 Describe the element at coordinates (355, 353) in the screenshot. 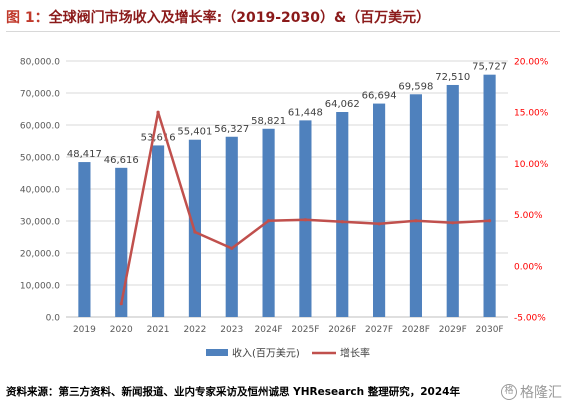

I see `legend-label-growth: 增长率` at that location.